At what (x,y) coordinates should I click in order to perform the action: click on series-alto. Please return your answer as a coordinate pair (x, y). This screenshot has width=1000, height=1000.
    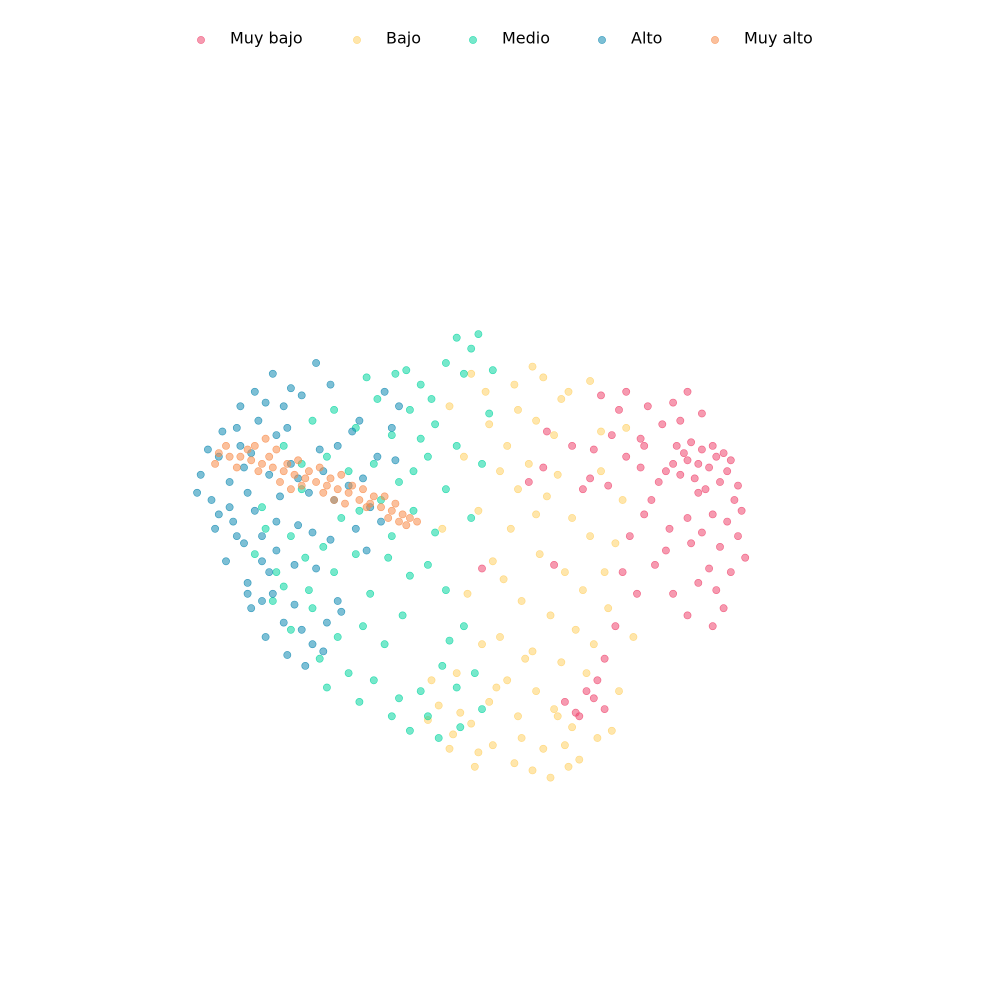
    Looking at the image, I should click on (298, 514).